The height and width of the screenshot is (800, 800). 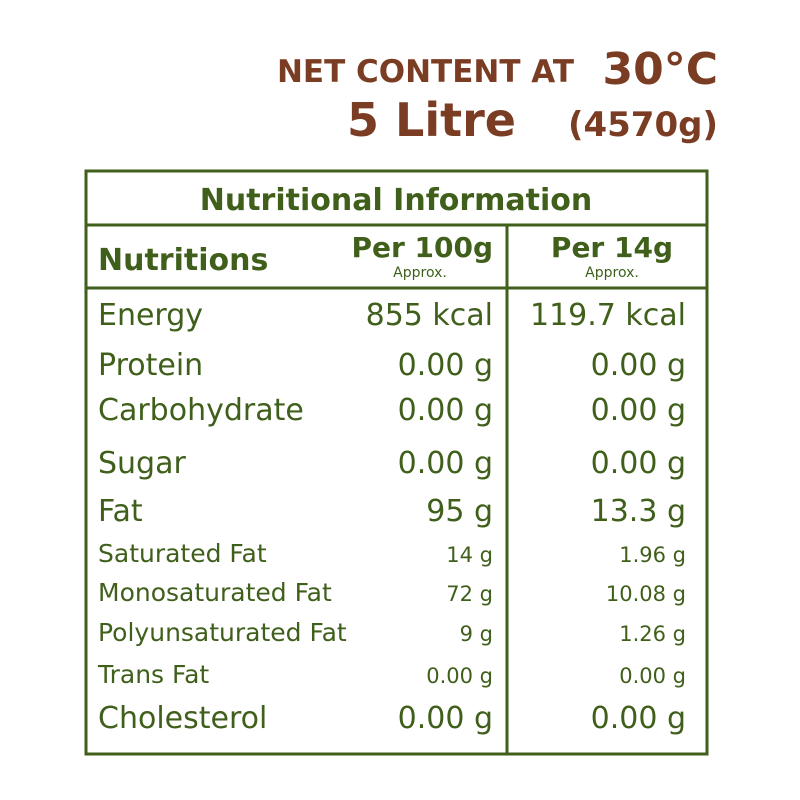 I want to click on column-header: Per 14g, so click(x=612, y=247).